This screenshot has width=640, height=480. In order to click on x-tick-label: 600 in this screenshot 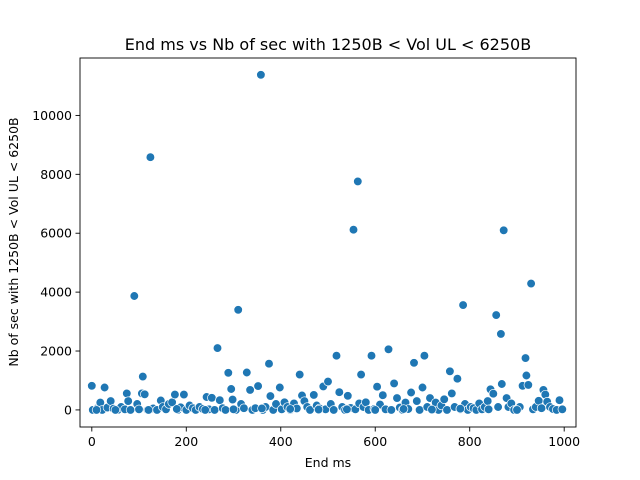, I will do `click(375, 441)`.